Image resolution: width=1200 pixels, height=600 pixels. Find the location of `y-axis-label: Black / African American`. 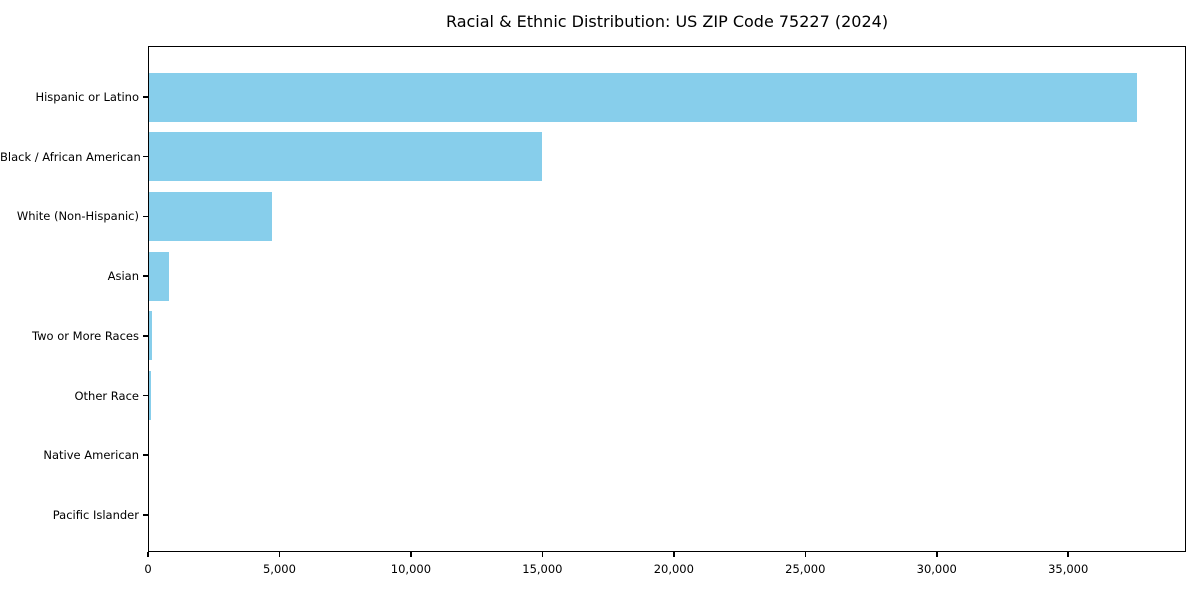

y-axis-label: Black / African American is located at coordinates (70, 156).